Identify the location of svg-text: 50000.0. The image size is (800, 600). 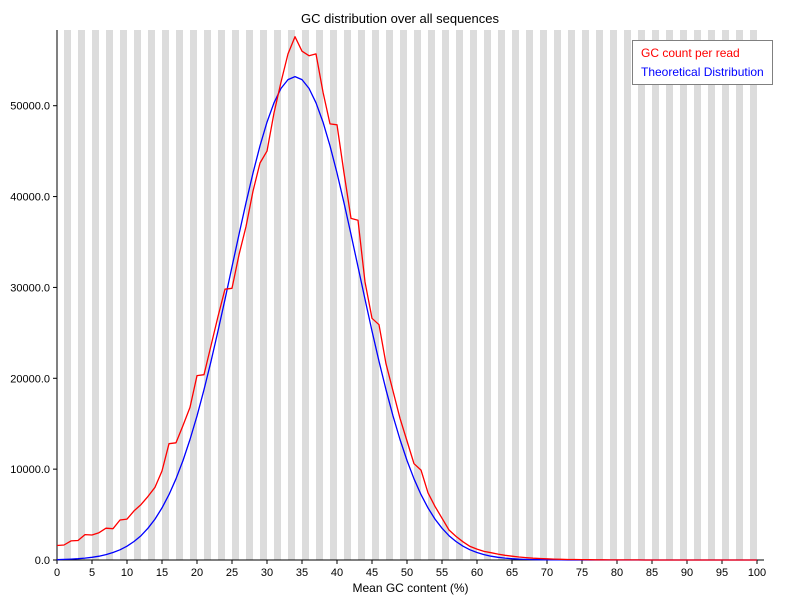
(30, 107).